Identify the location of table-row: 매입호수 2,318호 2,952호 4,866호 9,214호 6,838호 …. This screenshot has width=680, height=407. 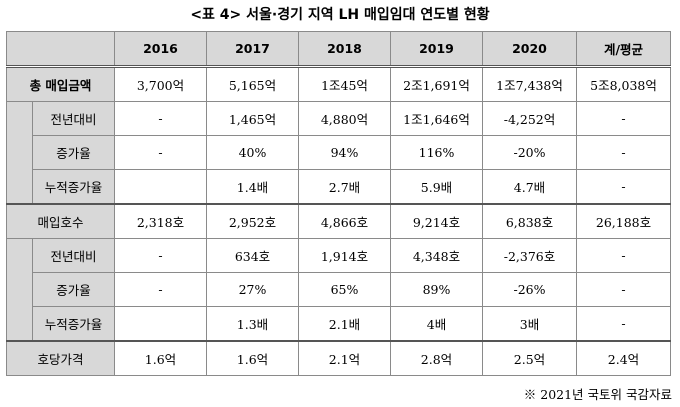
(338, 221).